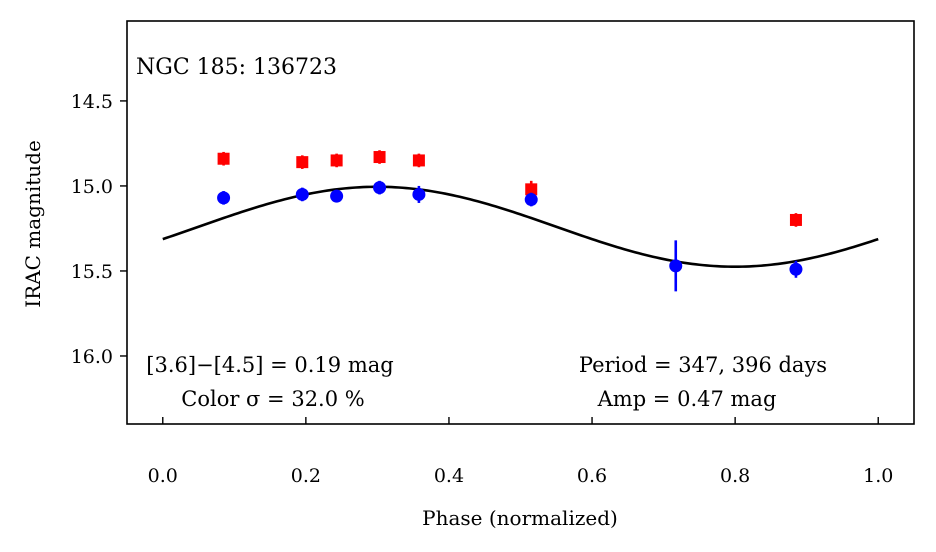  Describe the element at coordinates (163, 476) in the screenshot. I see `x-tick-label: 0.0` at that location.